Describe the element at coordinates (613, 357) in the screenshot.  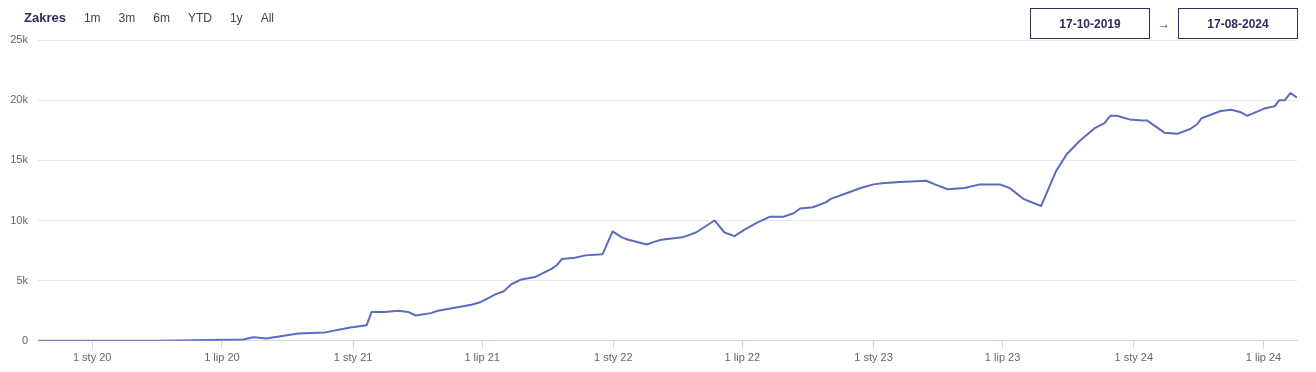
I see `x-tick-label: 1 sty 22` at that location.